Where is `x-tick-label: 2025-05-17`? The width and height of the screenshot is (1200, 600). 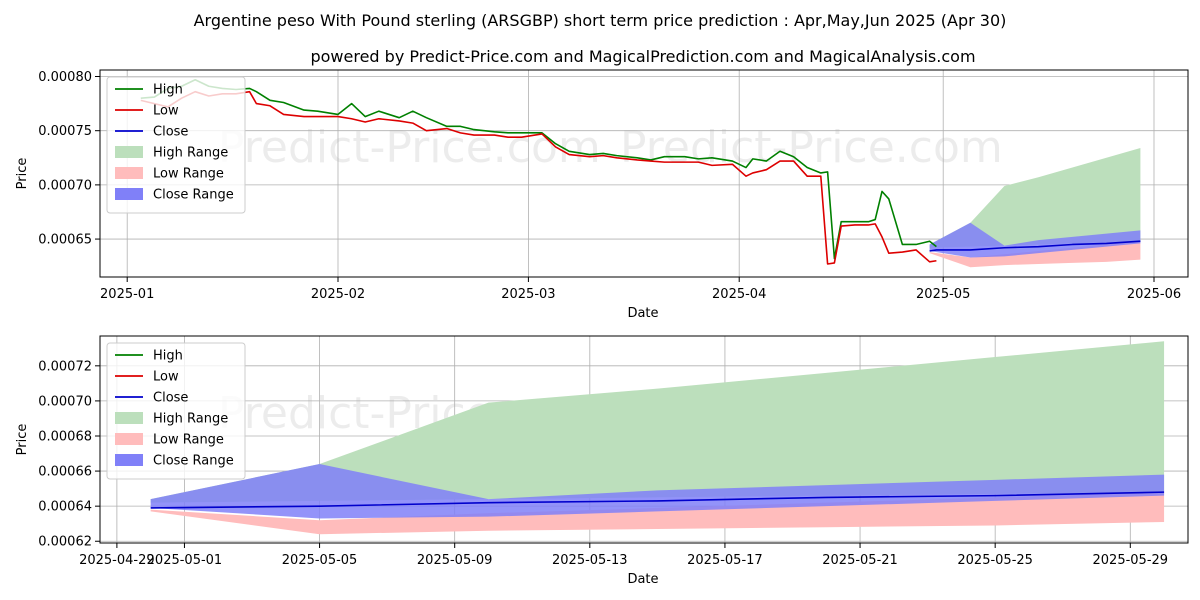 x-tick-label: 2025-05-17 is located at coordinates (725, 560).